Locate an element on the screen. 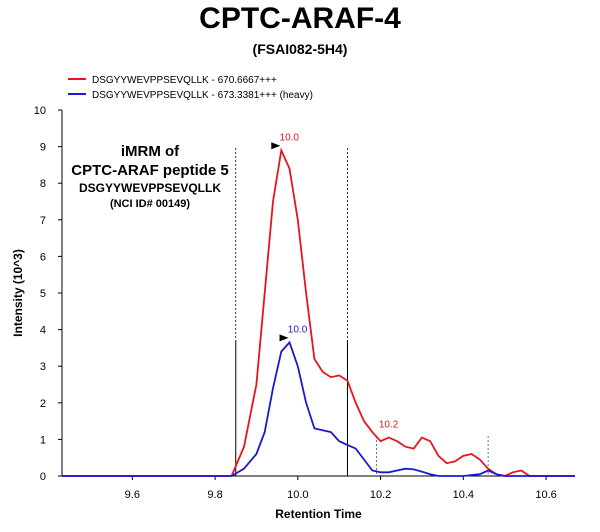 The width and height of the screenshot is (600, 532). y-tick-label: 6 is located at coordinates (43, 257).